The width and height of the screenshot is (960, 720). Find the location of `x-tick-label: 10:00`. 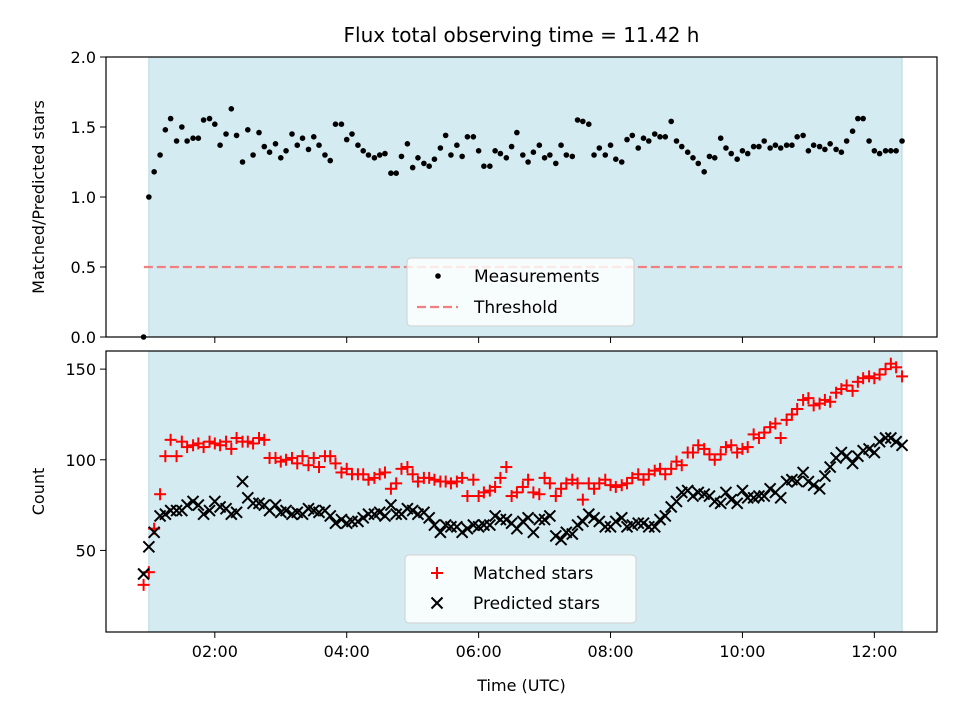

x-tick-label: 10:00 is located at coordinates (742, 651).